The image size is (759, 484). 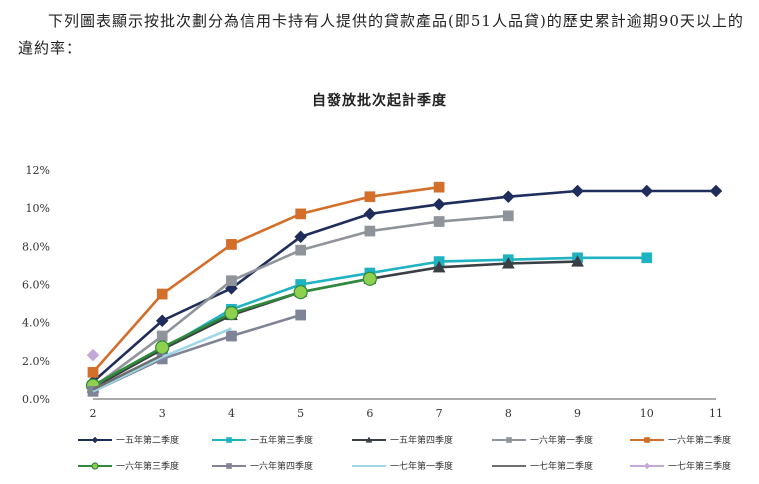 I want to click on y-tick-label: 2.0%, so click(x=36, y=361).